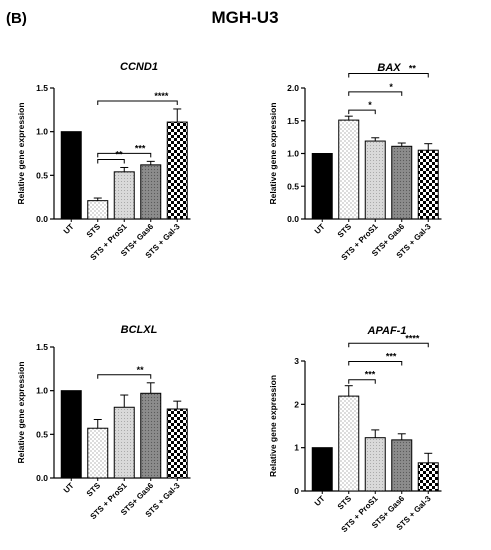  Describe the element at coordinates (296, 404) in the screenshot. I see `y-tick-label: 2` at that location.